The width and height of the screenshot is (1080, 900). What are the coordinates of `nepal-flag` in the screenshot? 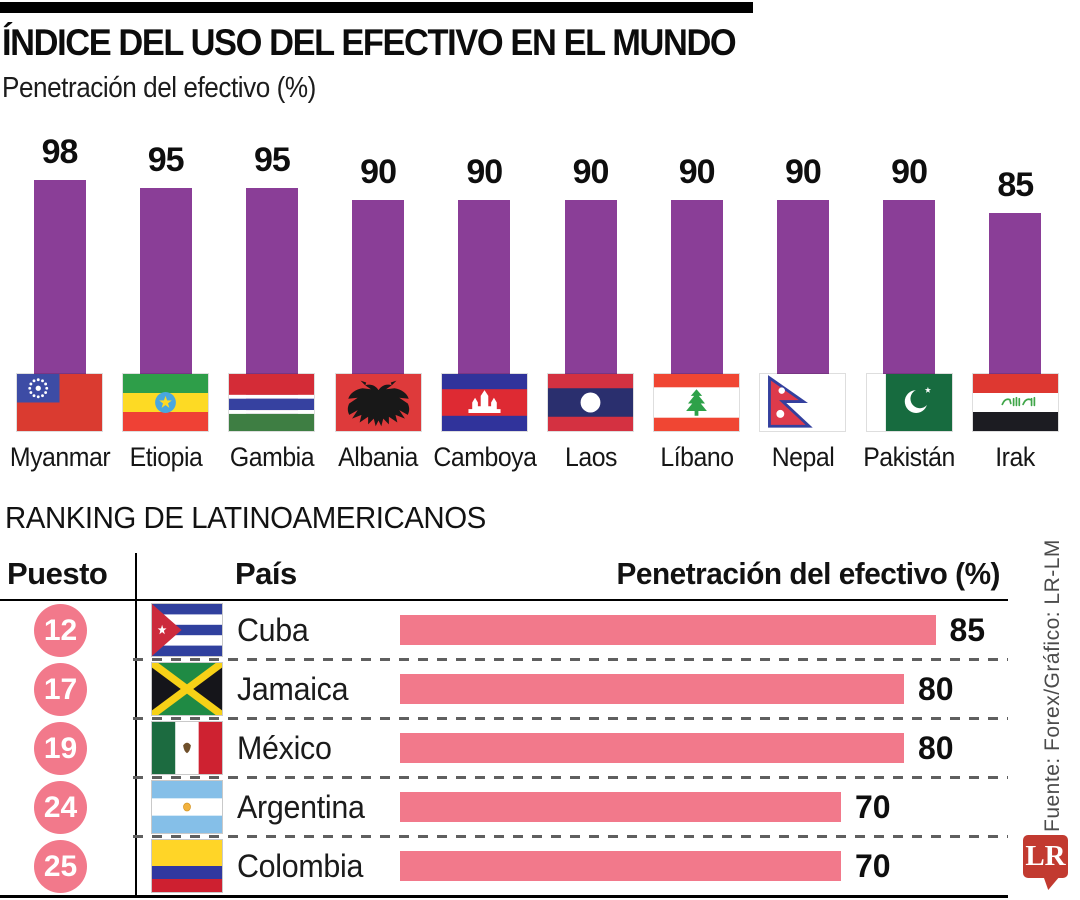 It's located at (803, 402).